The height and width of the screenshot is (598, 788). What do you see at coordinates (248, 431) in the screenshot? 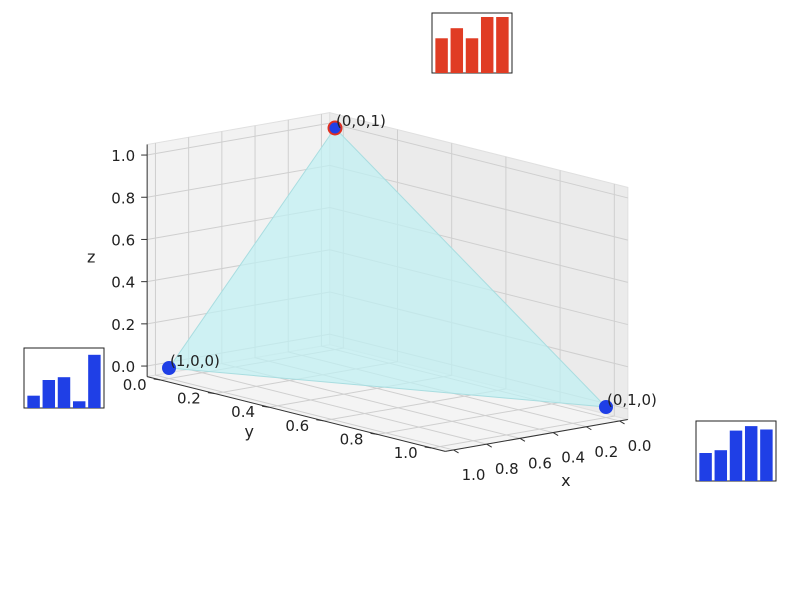
I see `y-axis-label: y` at bounding box center [248, 431].